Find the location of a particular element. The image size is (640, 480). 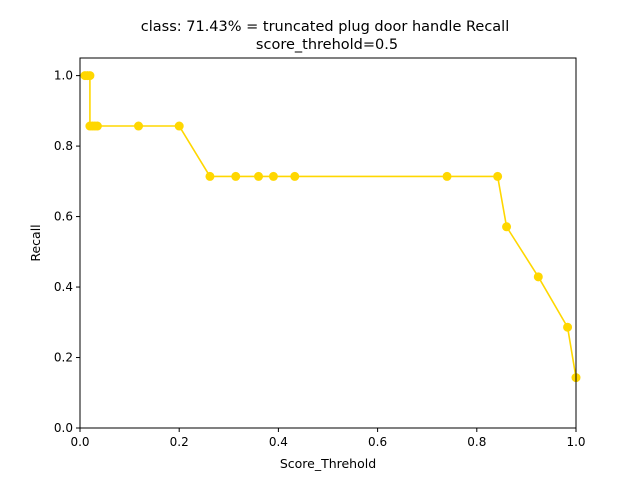

y-tick-label: 1.0 is located at coordinates (63, 76).